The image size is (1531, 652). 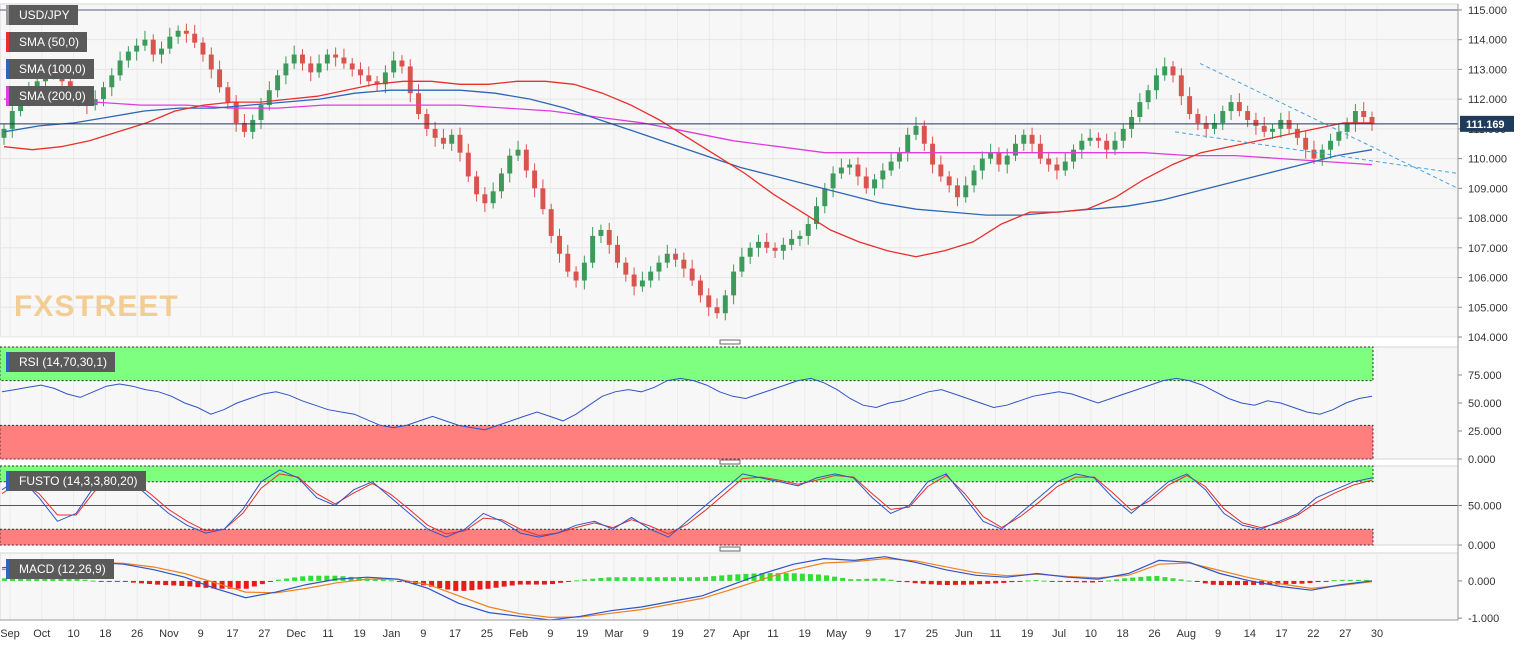 What do you see at coordinates (687, 588) in the screenshot?
I see `macd-signal-line` at bounding box center [687, 588].